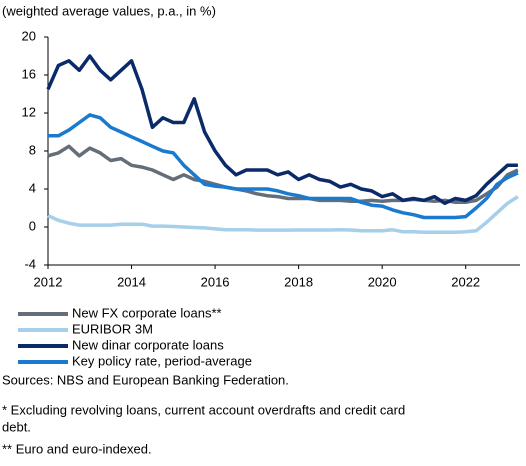 Image resolution: width=526 pixels, height=466 pixels. I want to click on legend-label: New dinar corporate loans, so click(148, 344).